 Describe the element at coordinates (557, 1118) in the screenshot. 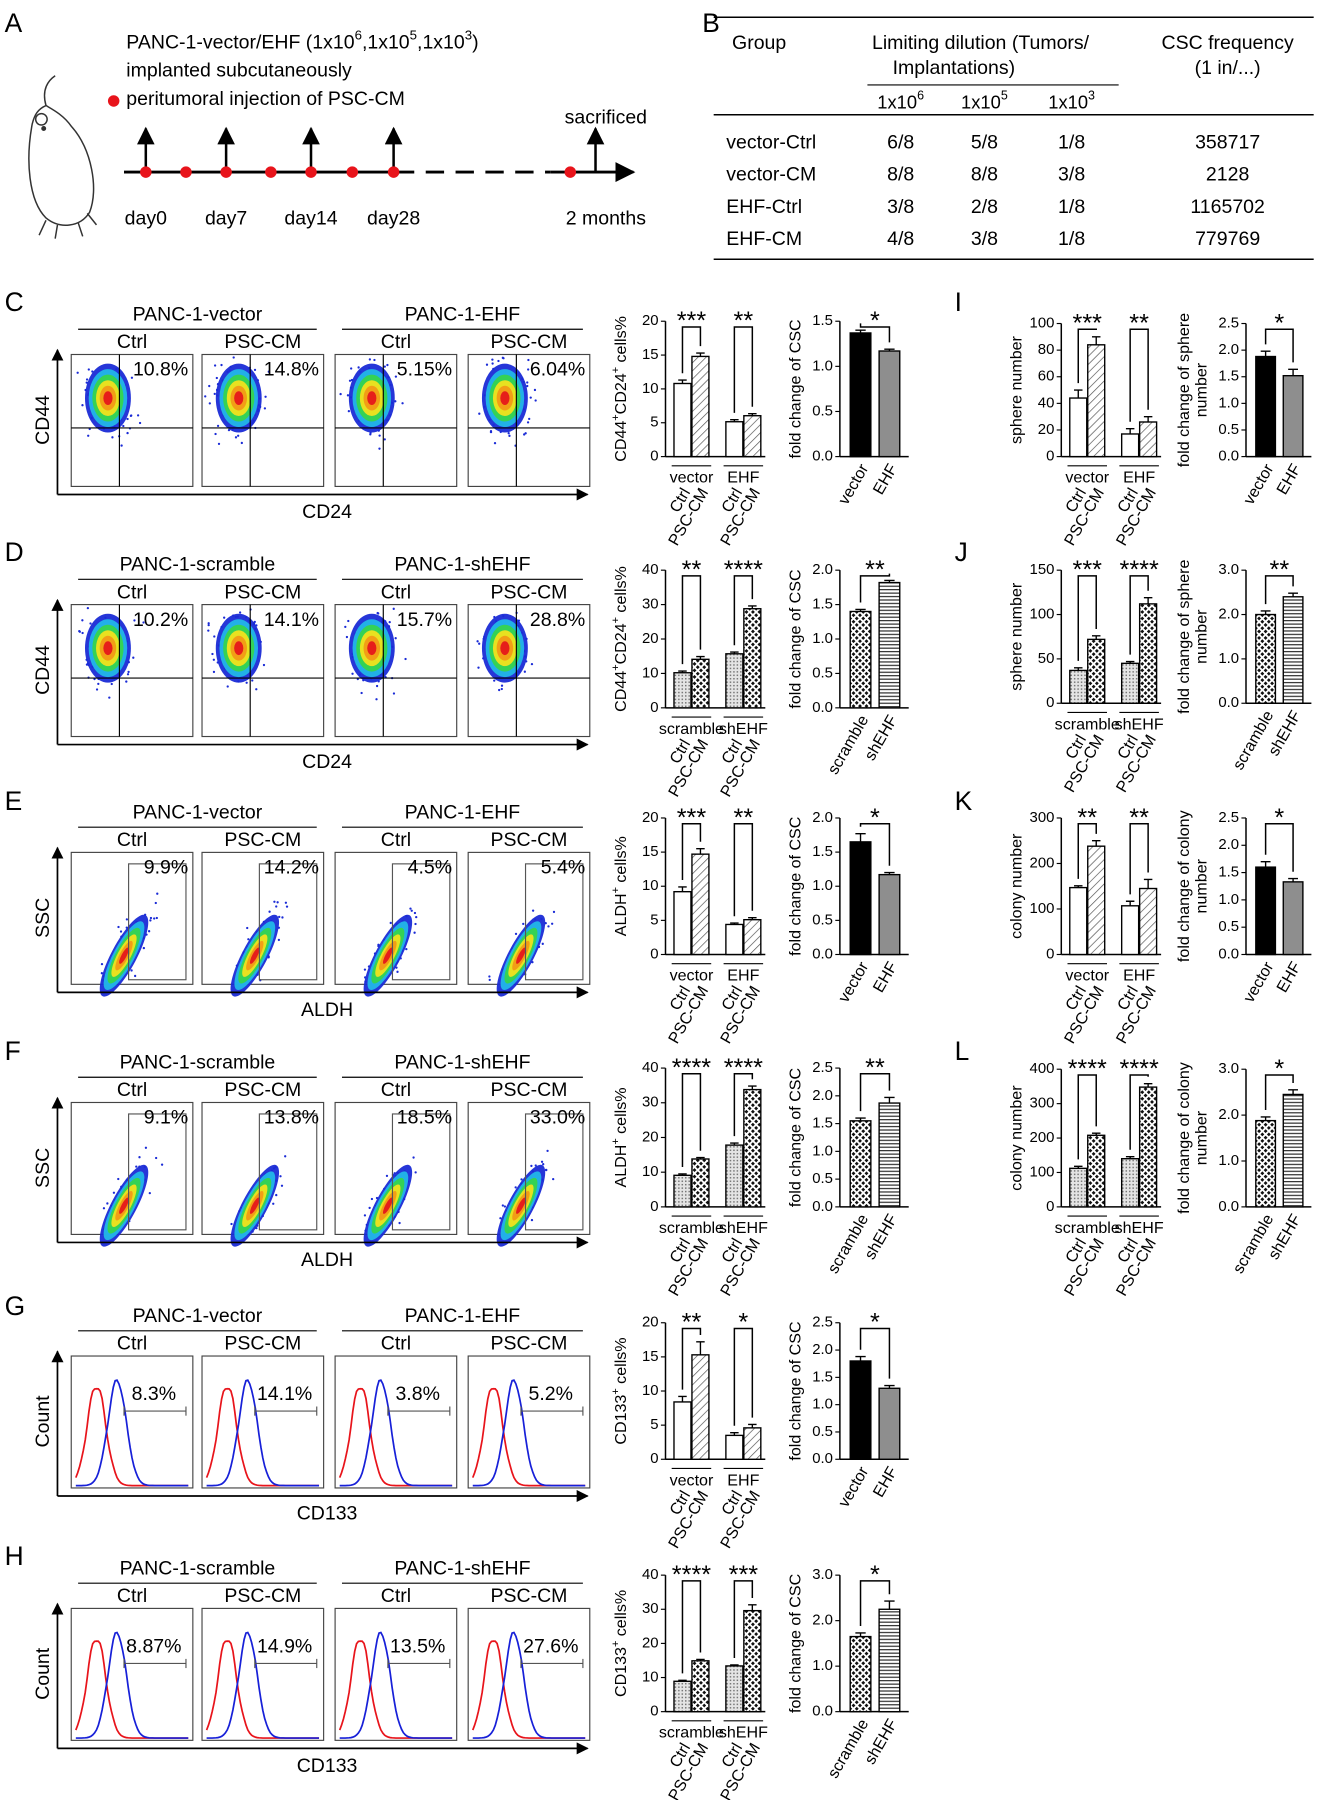

I see `gate-percent: 33.0%` at that location.